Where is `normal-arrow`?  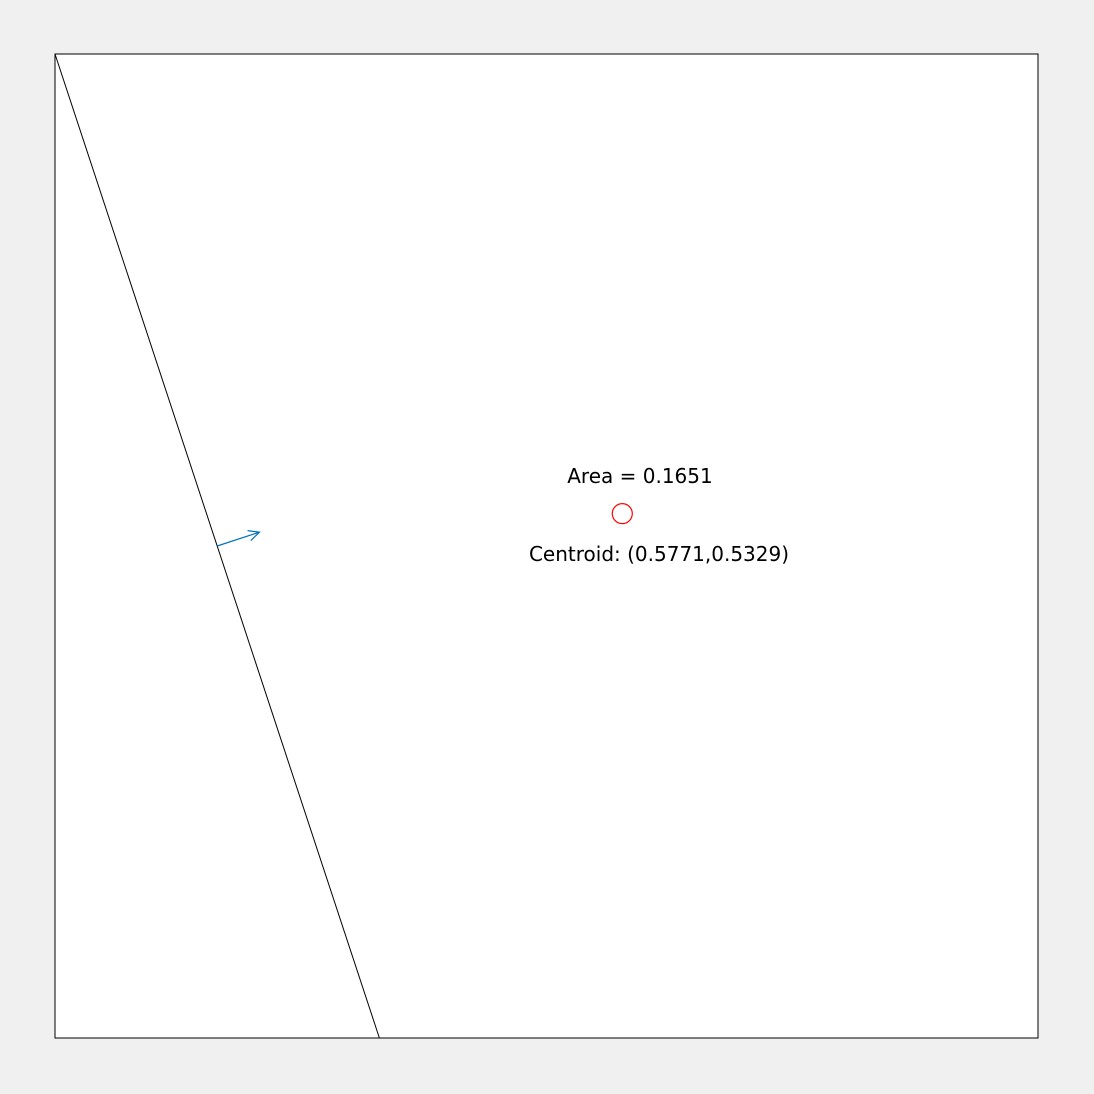
normal-arrow is located at coordinates (239, 538).